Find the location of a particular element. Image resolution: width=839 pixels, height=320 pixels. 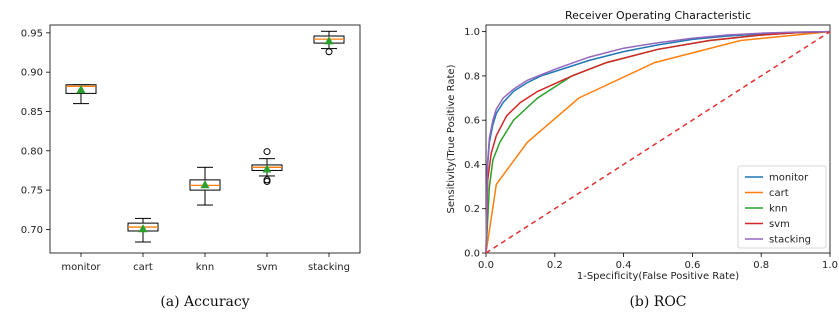

box-monitor is located at coordinates (81, 94).